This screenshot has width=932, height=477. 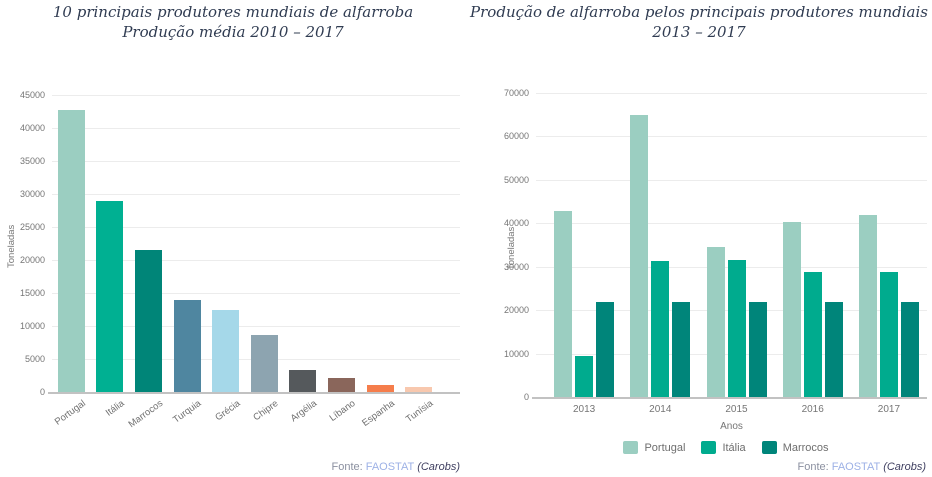 What do you see at coordinates (805, 447) in the screenshot?
I see `legend-label: Marrocos` at bounding box center [805, 447].